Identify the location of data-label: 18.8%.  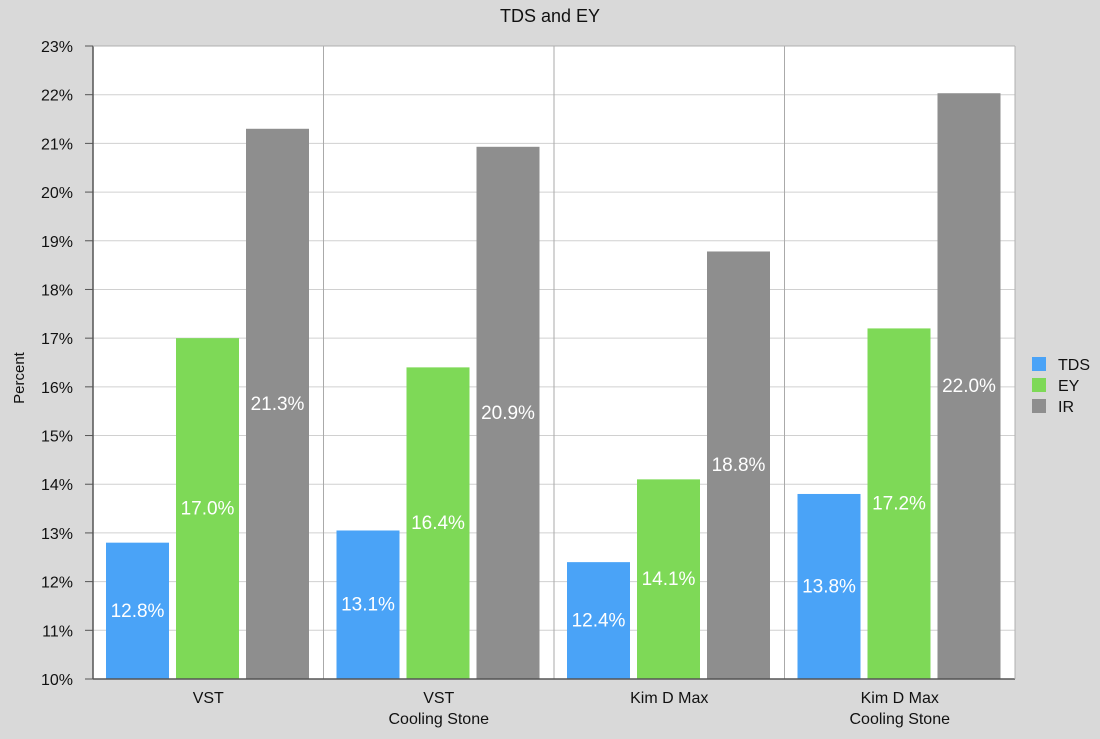
(739, 465).